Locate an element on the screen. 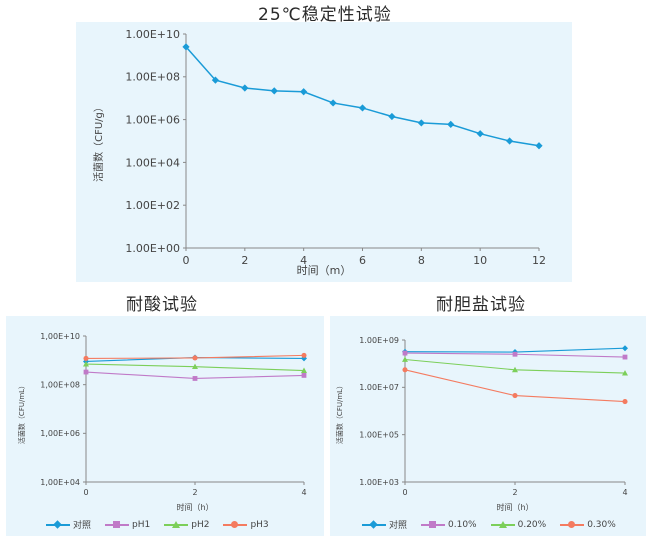 The height and width of the screenshot is (540, 648). acid-legend-item: 对照 is located at coordinates (68, 524).